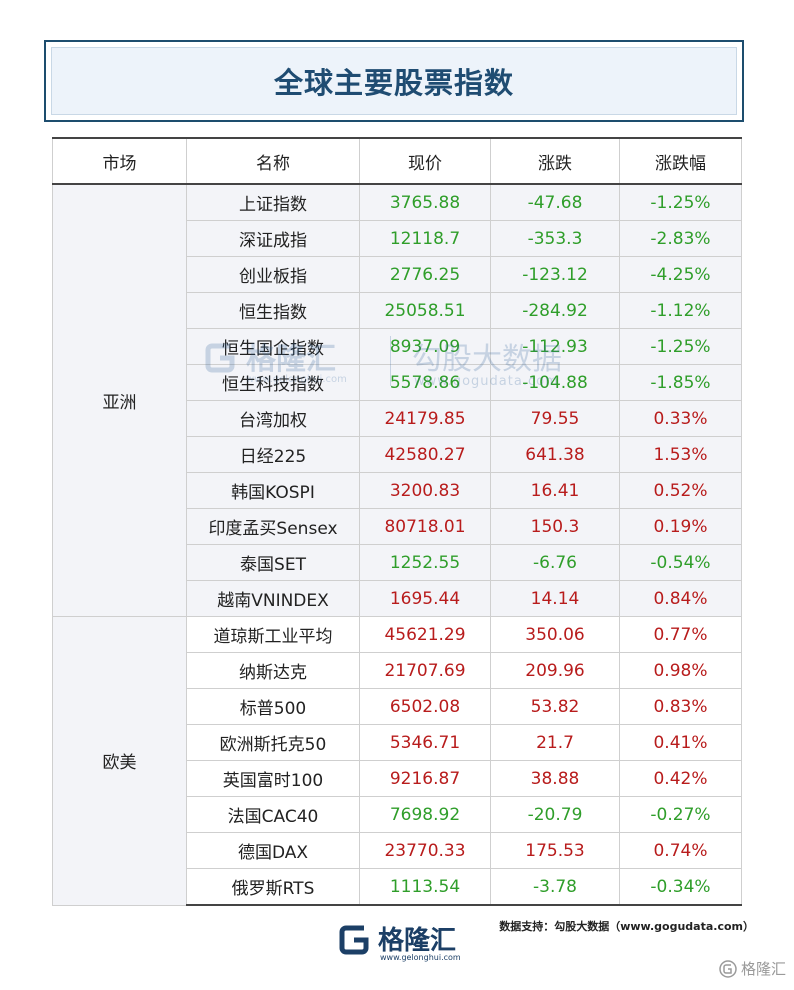  What do you see at coordinates (425, 742) in the screenshot?
I see `price-cell: 5346.71` at bounding box center [425, 742].